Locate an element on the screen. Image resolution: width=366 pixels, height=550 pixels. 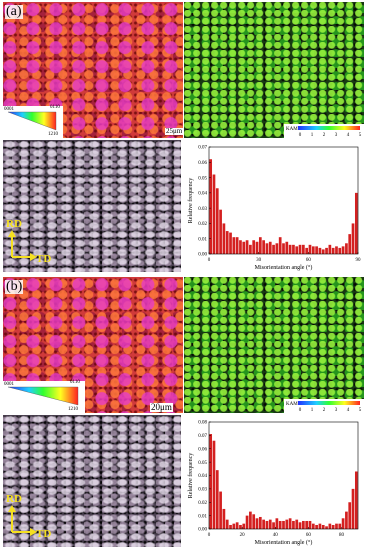
ipf-key-label: 1210 is located at coordinates (73, 409).